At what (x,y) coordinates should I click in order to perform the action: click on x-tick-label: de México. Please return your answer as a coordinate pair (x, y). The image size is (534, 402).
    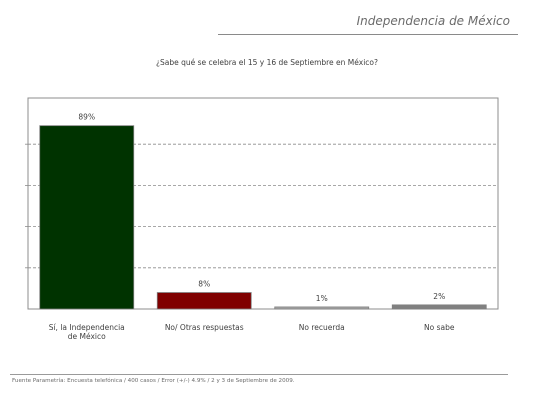
    Looking at the image, I should click on (87, 336).